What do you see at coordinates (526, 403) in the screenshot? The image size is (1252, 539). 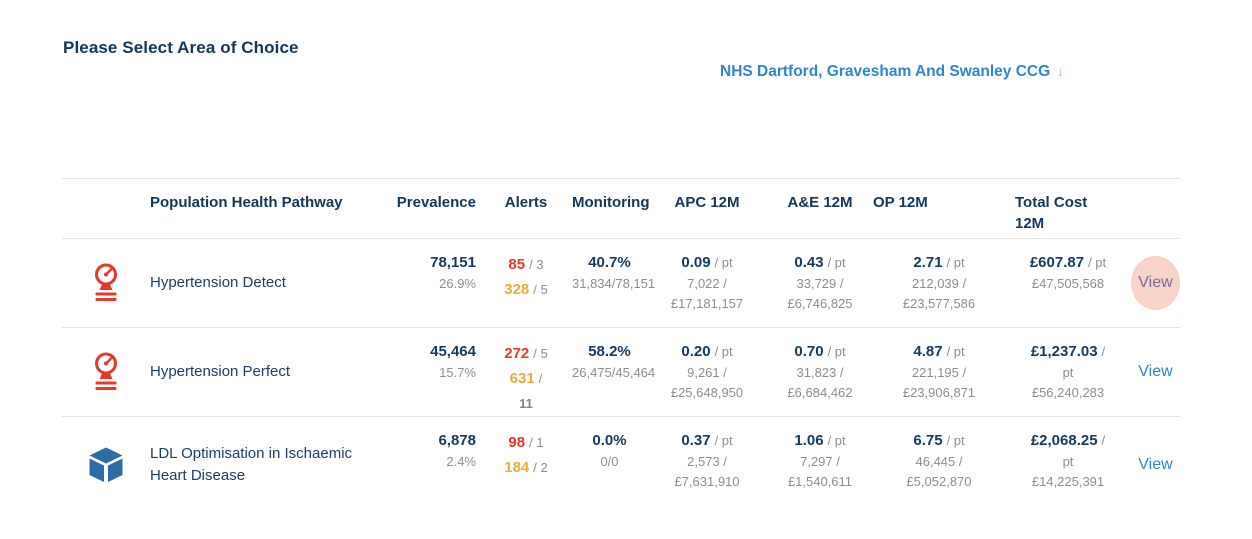 I see `alert-overflow-line: 11` at bounding box center [526, 403].